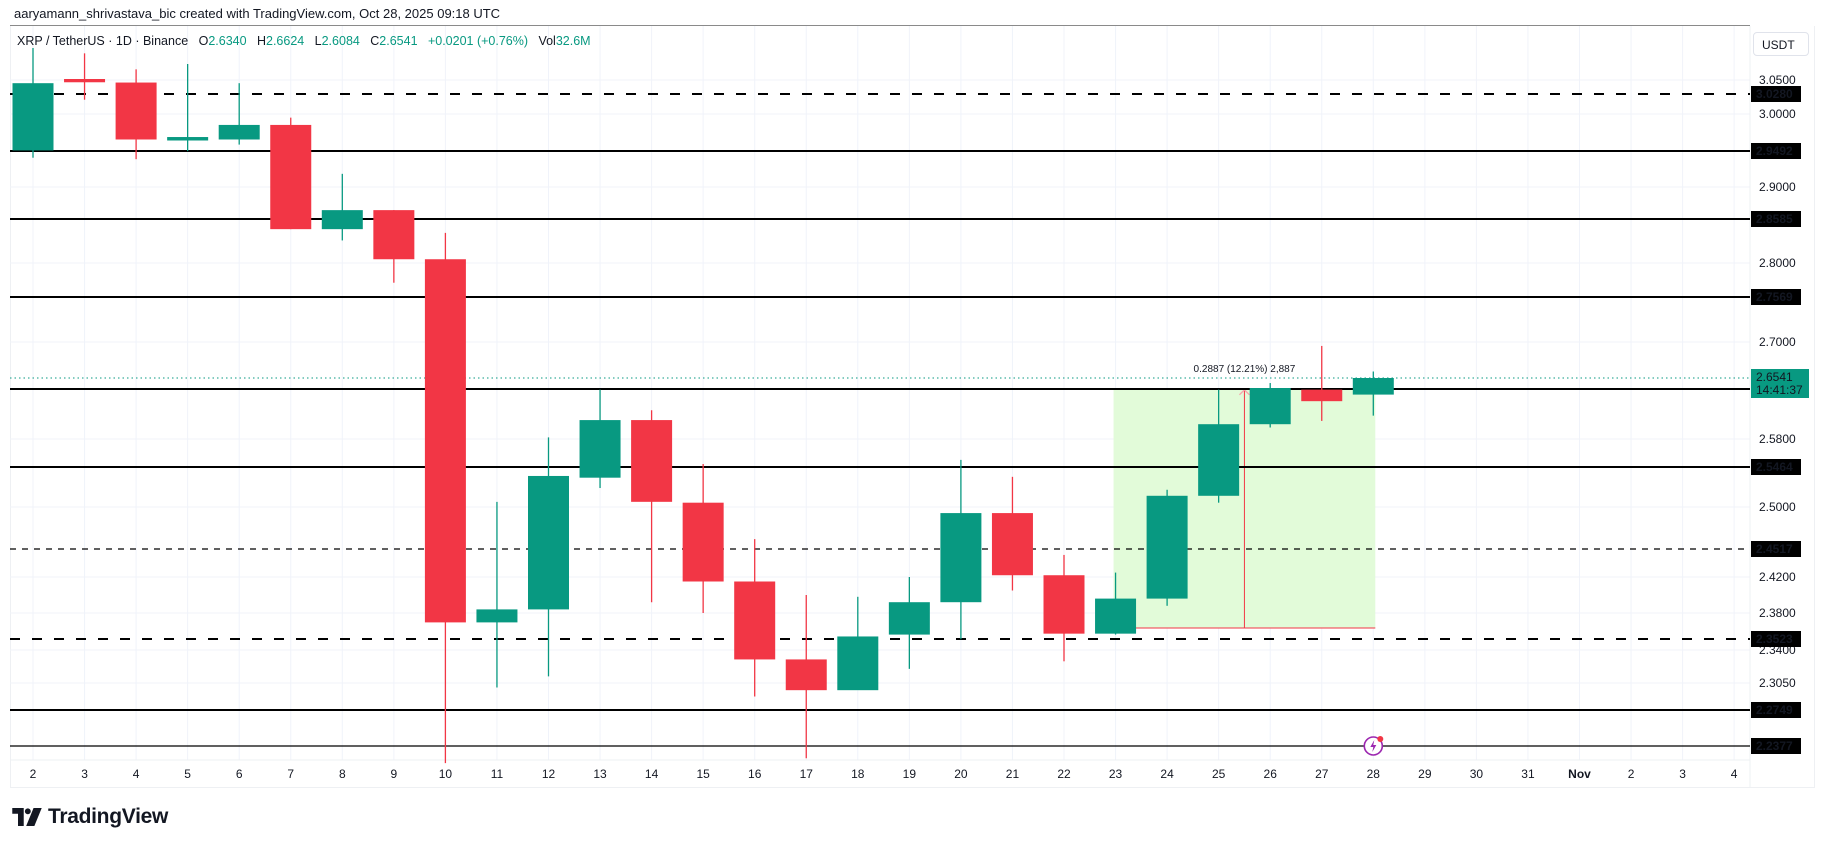  What do you see at coordinates (239, 774) in the screenshot?
I see `time-axis-tick: 6` at bounding box center [239, 774].